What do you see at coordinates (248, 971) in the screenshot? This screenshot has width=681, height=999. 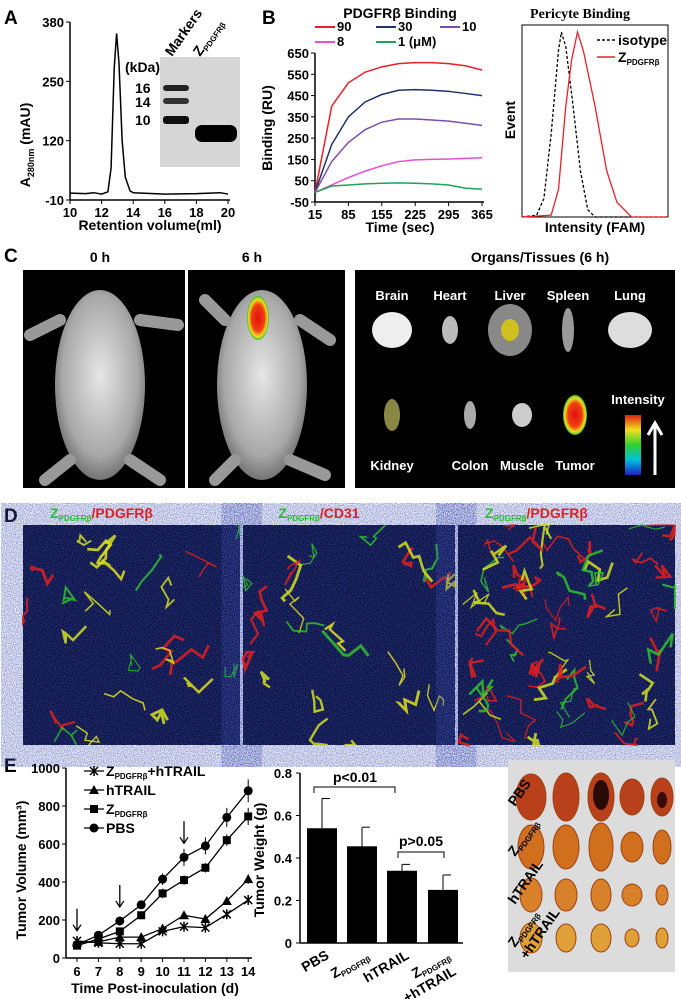 I see `x-tick-label: 14` at bounding box center [248, 971].